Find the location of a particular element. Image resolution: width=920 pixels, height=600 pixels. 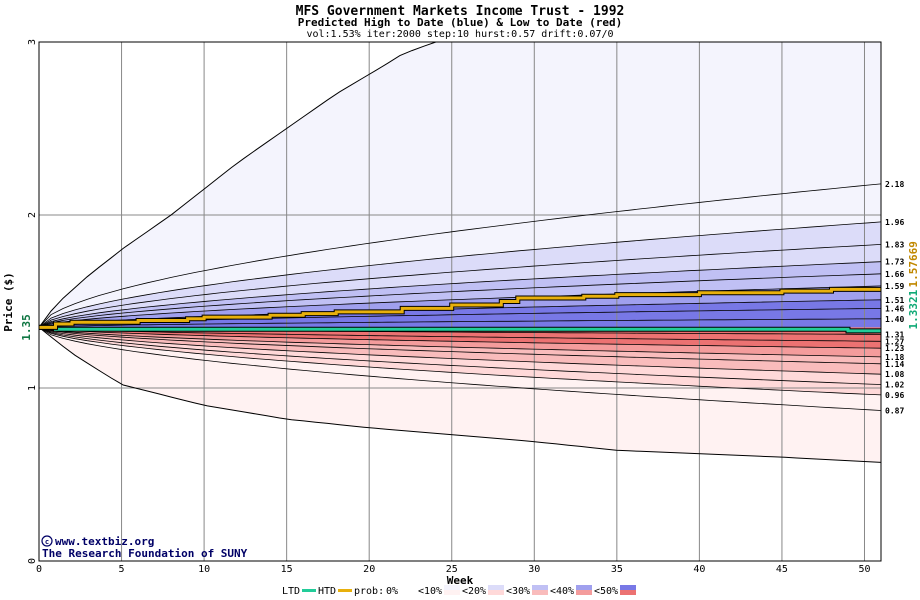

x-tick-label: 35 is located at coordinates (617, 569).